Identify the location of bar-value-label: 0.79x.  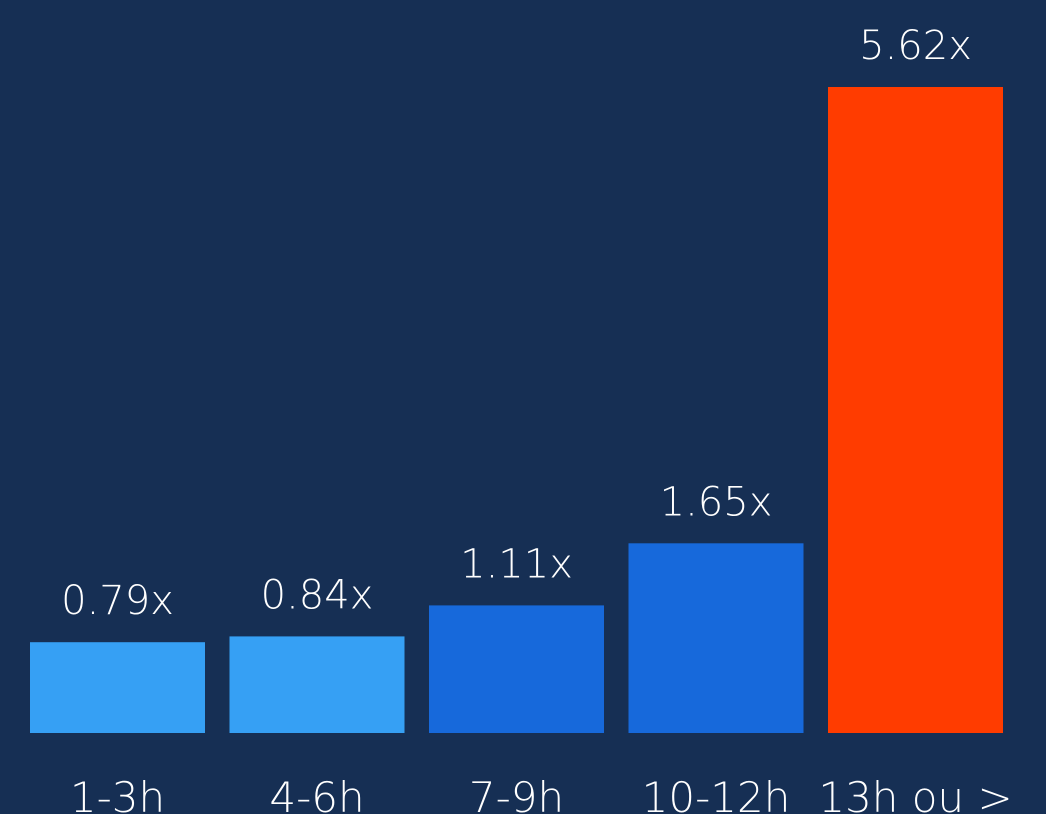
(117, 601).